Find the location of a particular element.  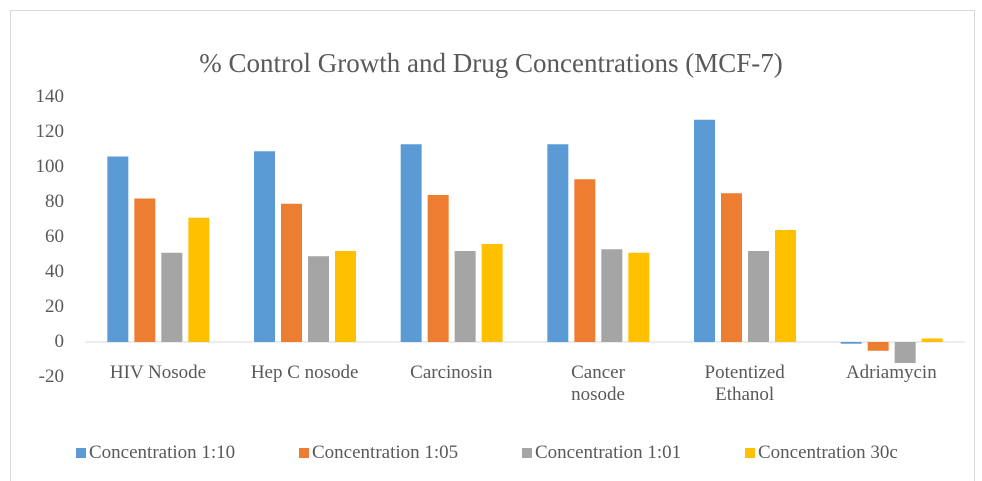

x-tick-label: Potentized Ethanol is located at coordinates (744, 383).